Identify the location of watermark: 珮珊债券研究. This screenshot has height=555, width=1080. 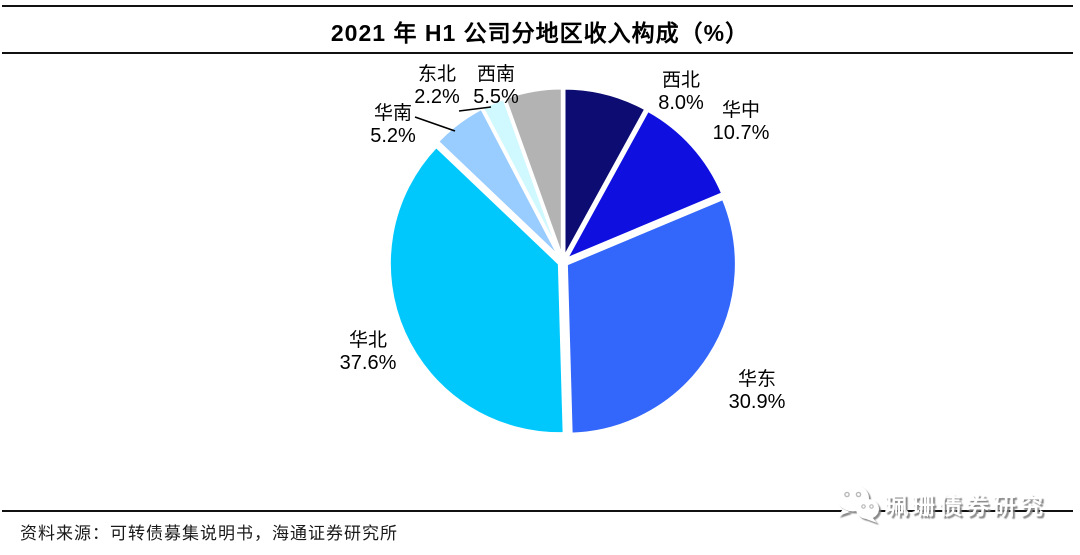
(940, 504).